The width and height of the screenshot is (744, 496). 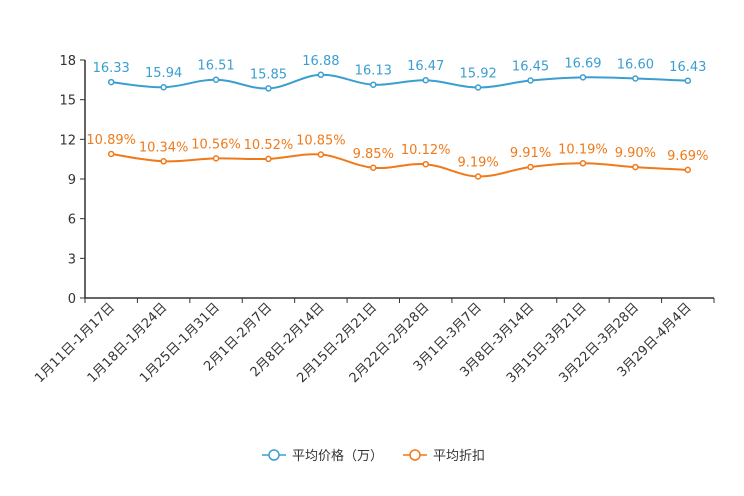 What do you see at coordinates (425, 66) in the screenshot?
I see `data-label: 16.47` at bounding box center [425, 66].